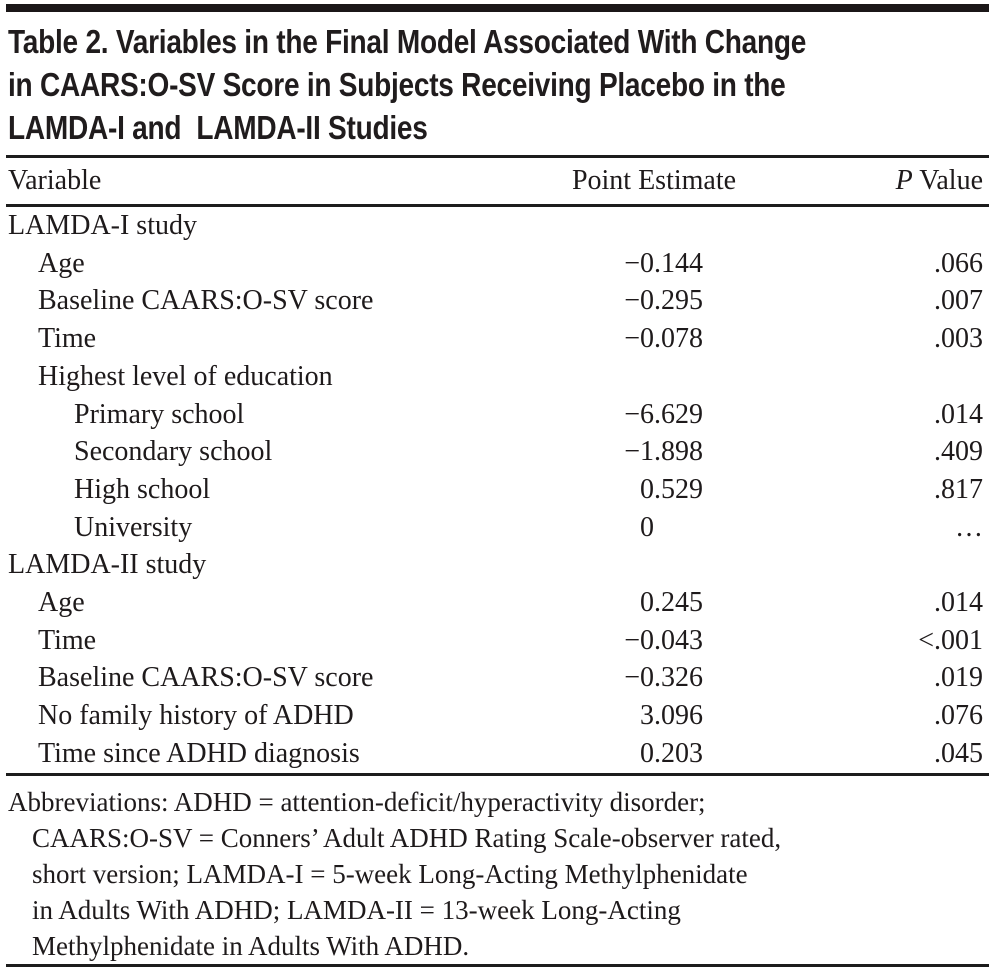 The height and width of the screenshot is (969, 995). What do you see at coordinates (671, 489) in the screenshot?
I see `point-estimate-value: 0.529` at bounding box center [671, 489].